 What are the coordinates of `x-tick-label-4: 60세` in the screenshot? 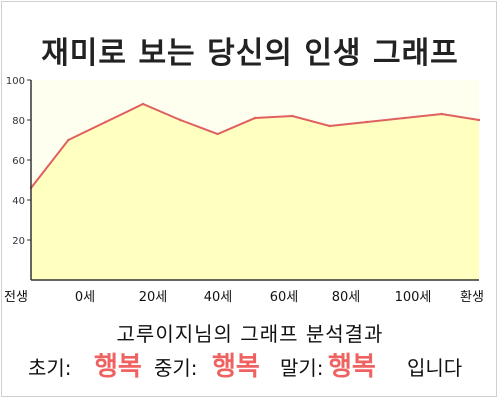 It's located at (284, 297).